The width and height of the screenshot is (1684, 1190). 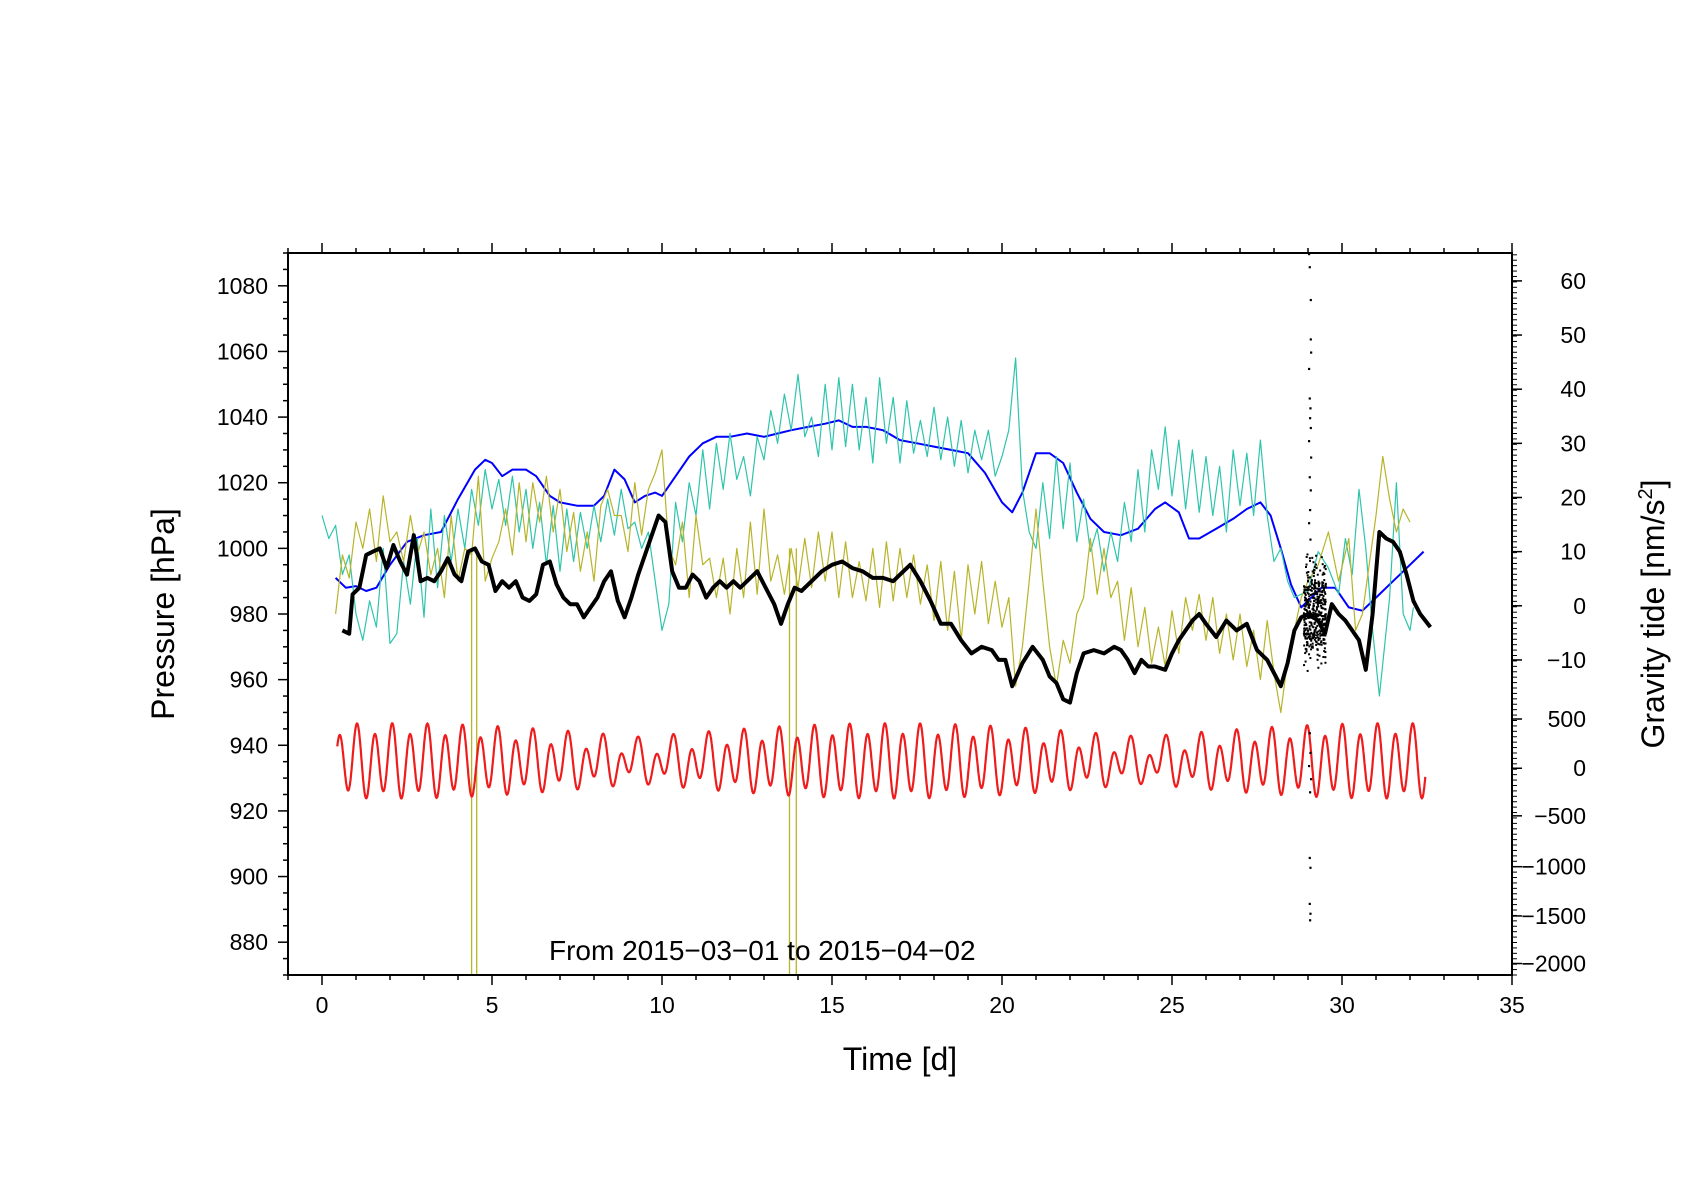 What do you see at coordinates (242, 286) in the screenshot?
I see `y-tick-label-left: 1080` at bounding box center [242, 286].